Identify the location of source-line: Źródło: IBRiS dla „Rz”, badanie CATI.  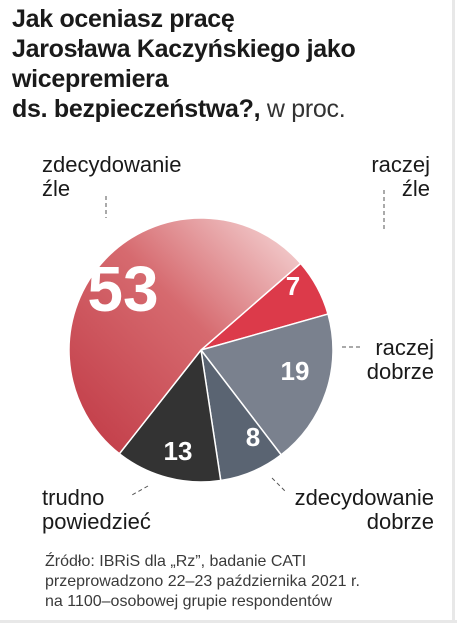
(176, 561).